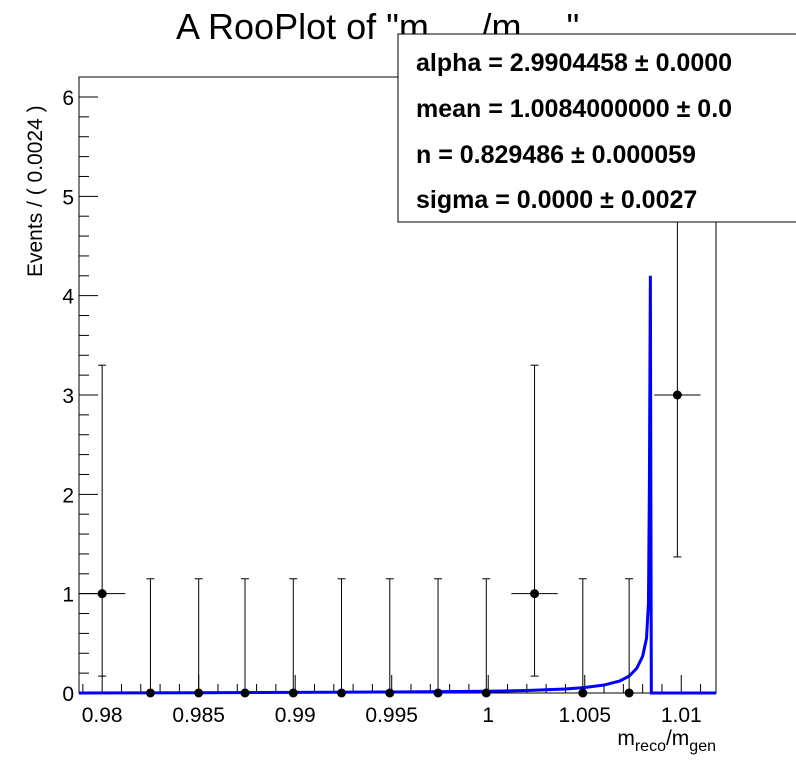 The image size is (796, 772). Describe the element at coordinates (68, 297) in the screenshot. I see `y-tick-label: 4` at that location.